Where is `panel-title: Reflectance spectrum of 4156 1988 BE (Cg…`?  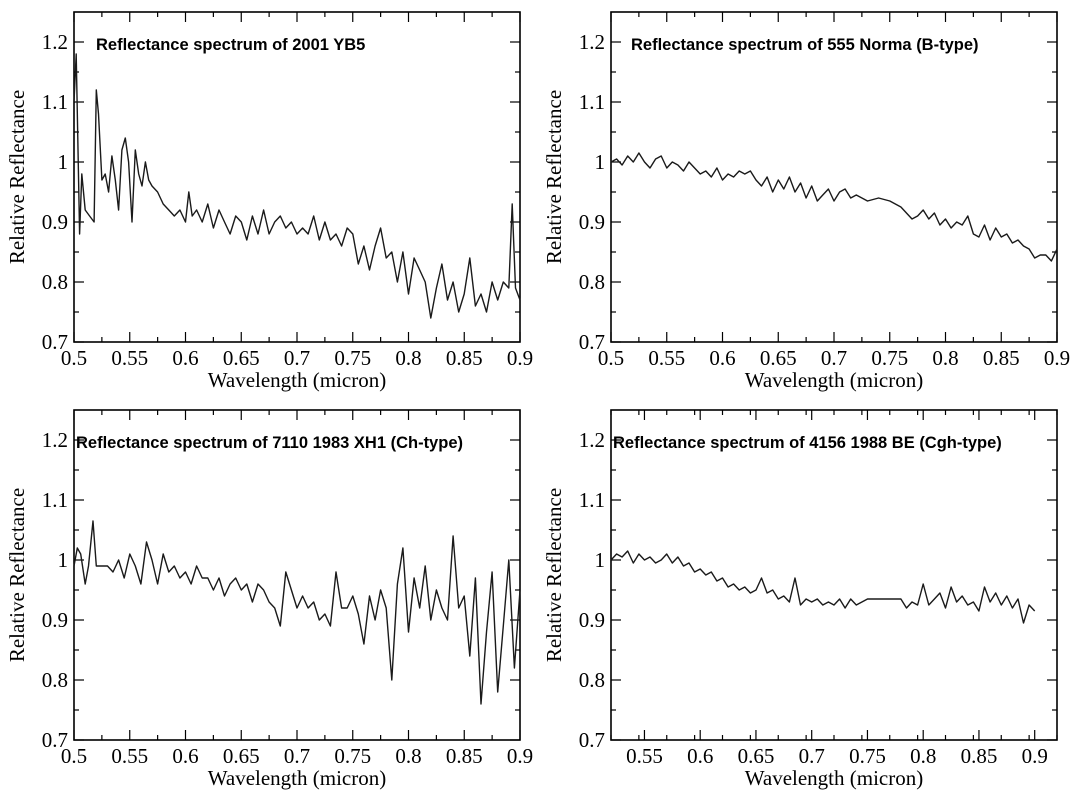
panel-title: Reflectance spectrum of 4156 1988 BE (Cg… is located at coordinates (807, 443).